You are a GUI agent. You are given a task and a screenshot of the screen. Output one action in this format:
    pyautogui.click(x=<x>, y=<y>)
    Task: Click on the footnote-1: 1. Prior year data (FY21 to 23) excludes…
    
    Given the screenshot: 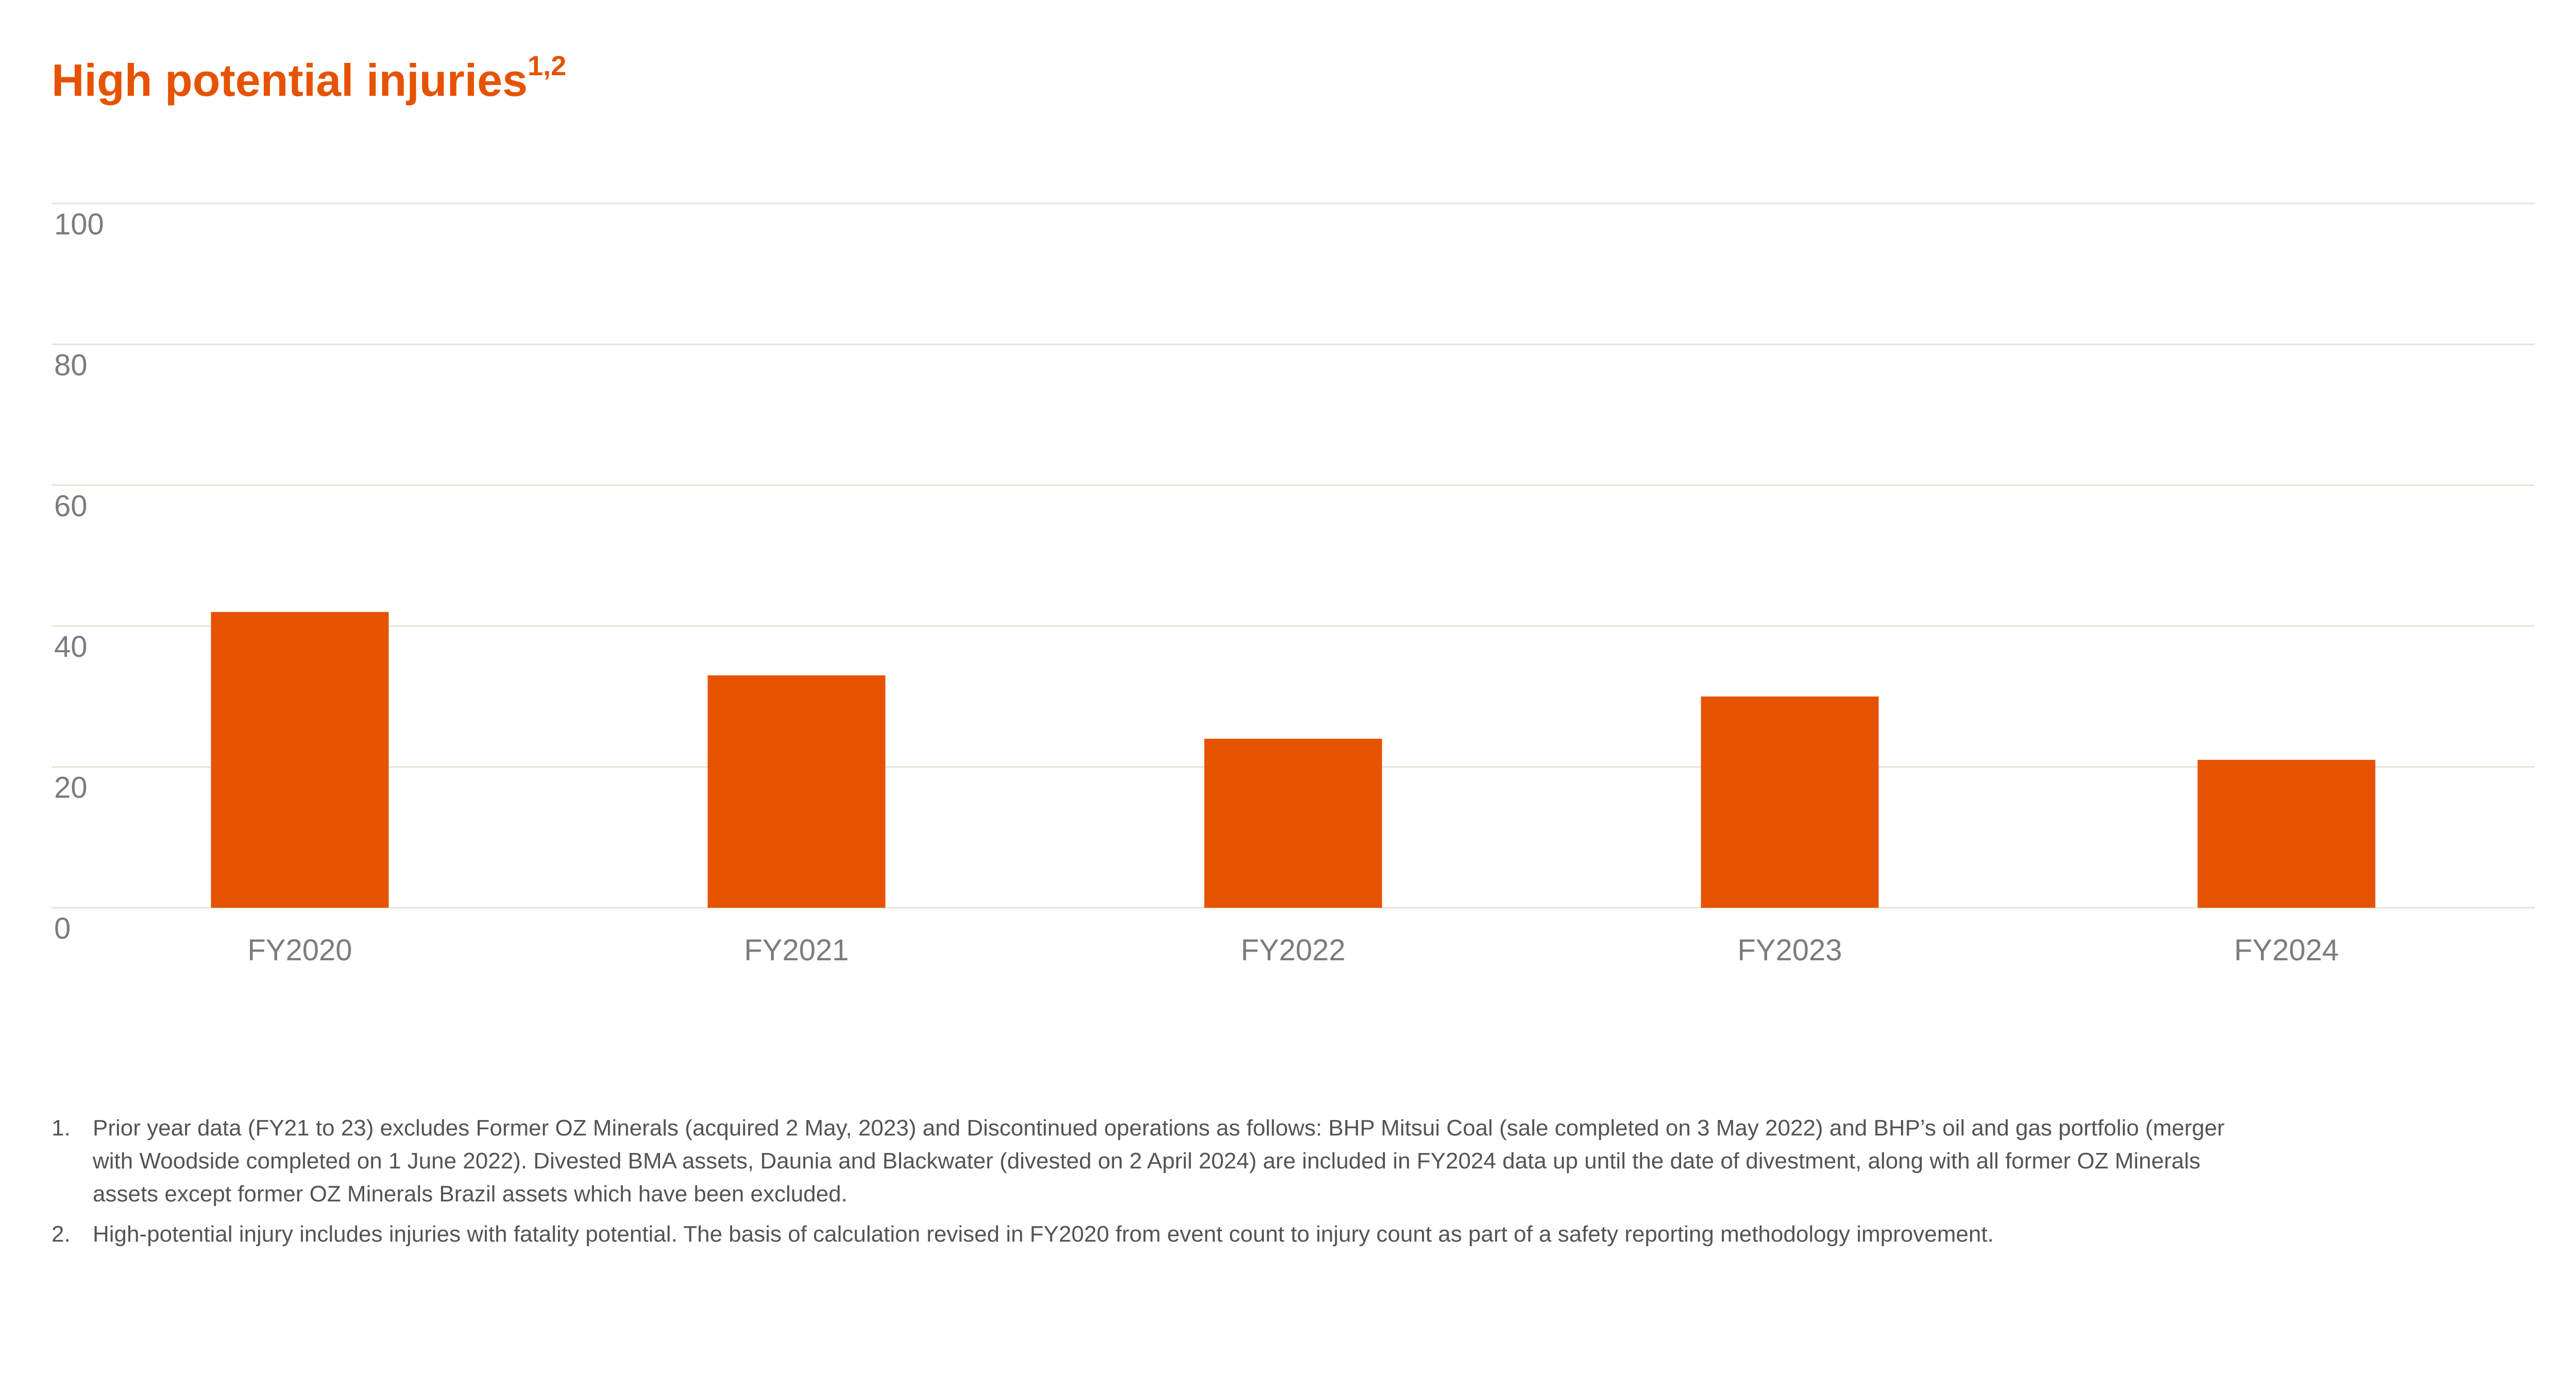 What is the action you would take?
    pyautogui.click(x=1159, y=1161)
    